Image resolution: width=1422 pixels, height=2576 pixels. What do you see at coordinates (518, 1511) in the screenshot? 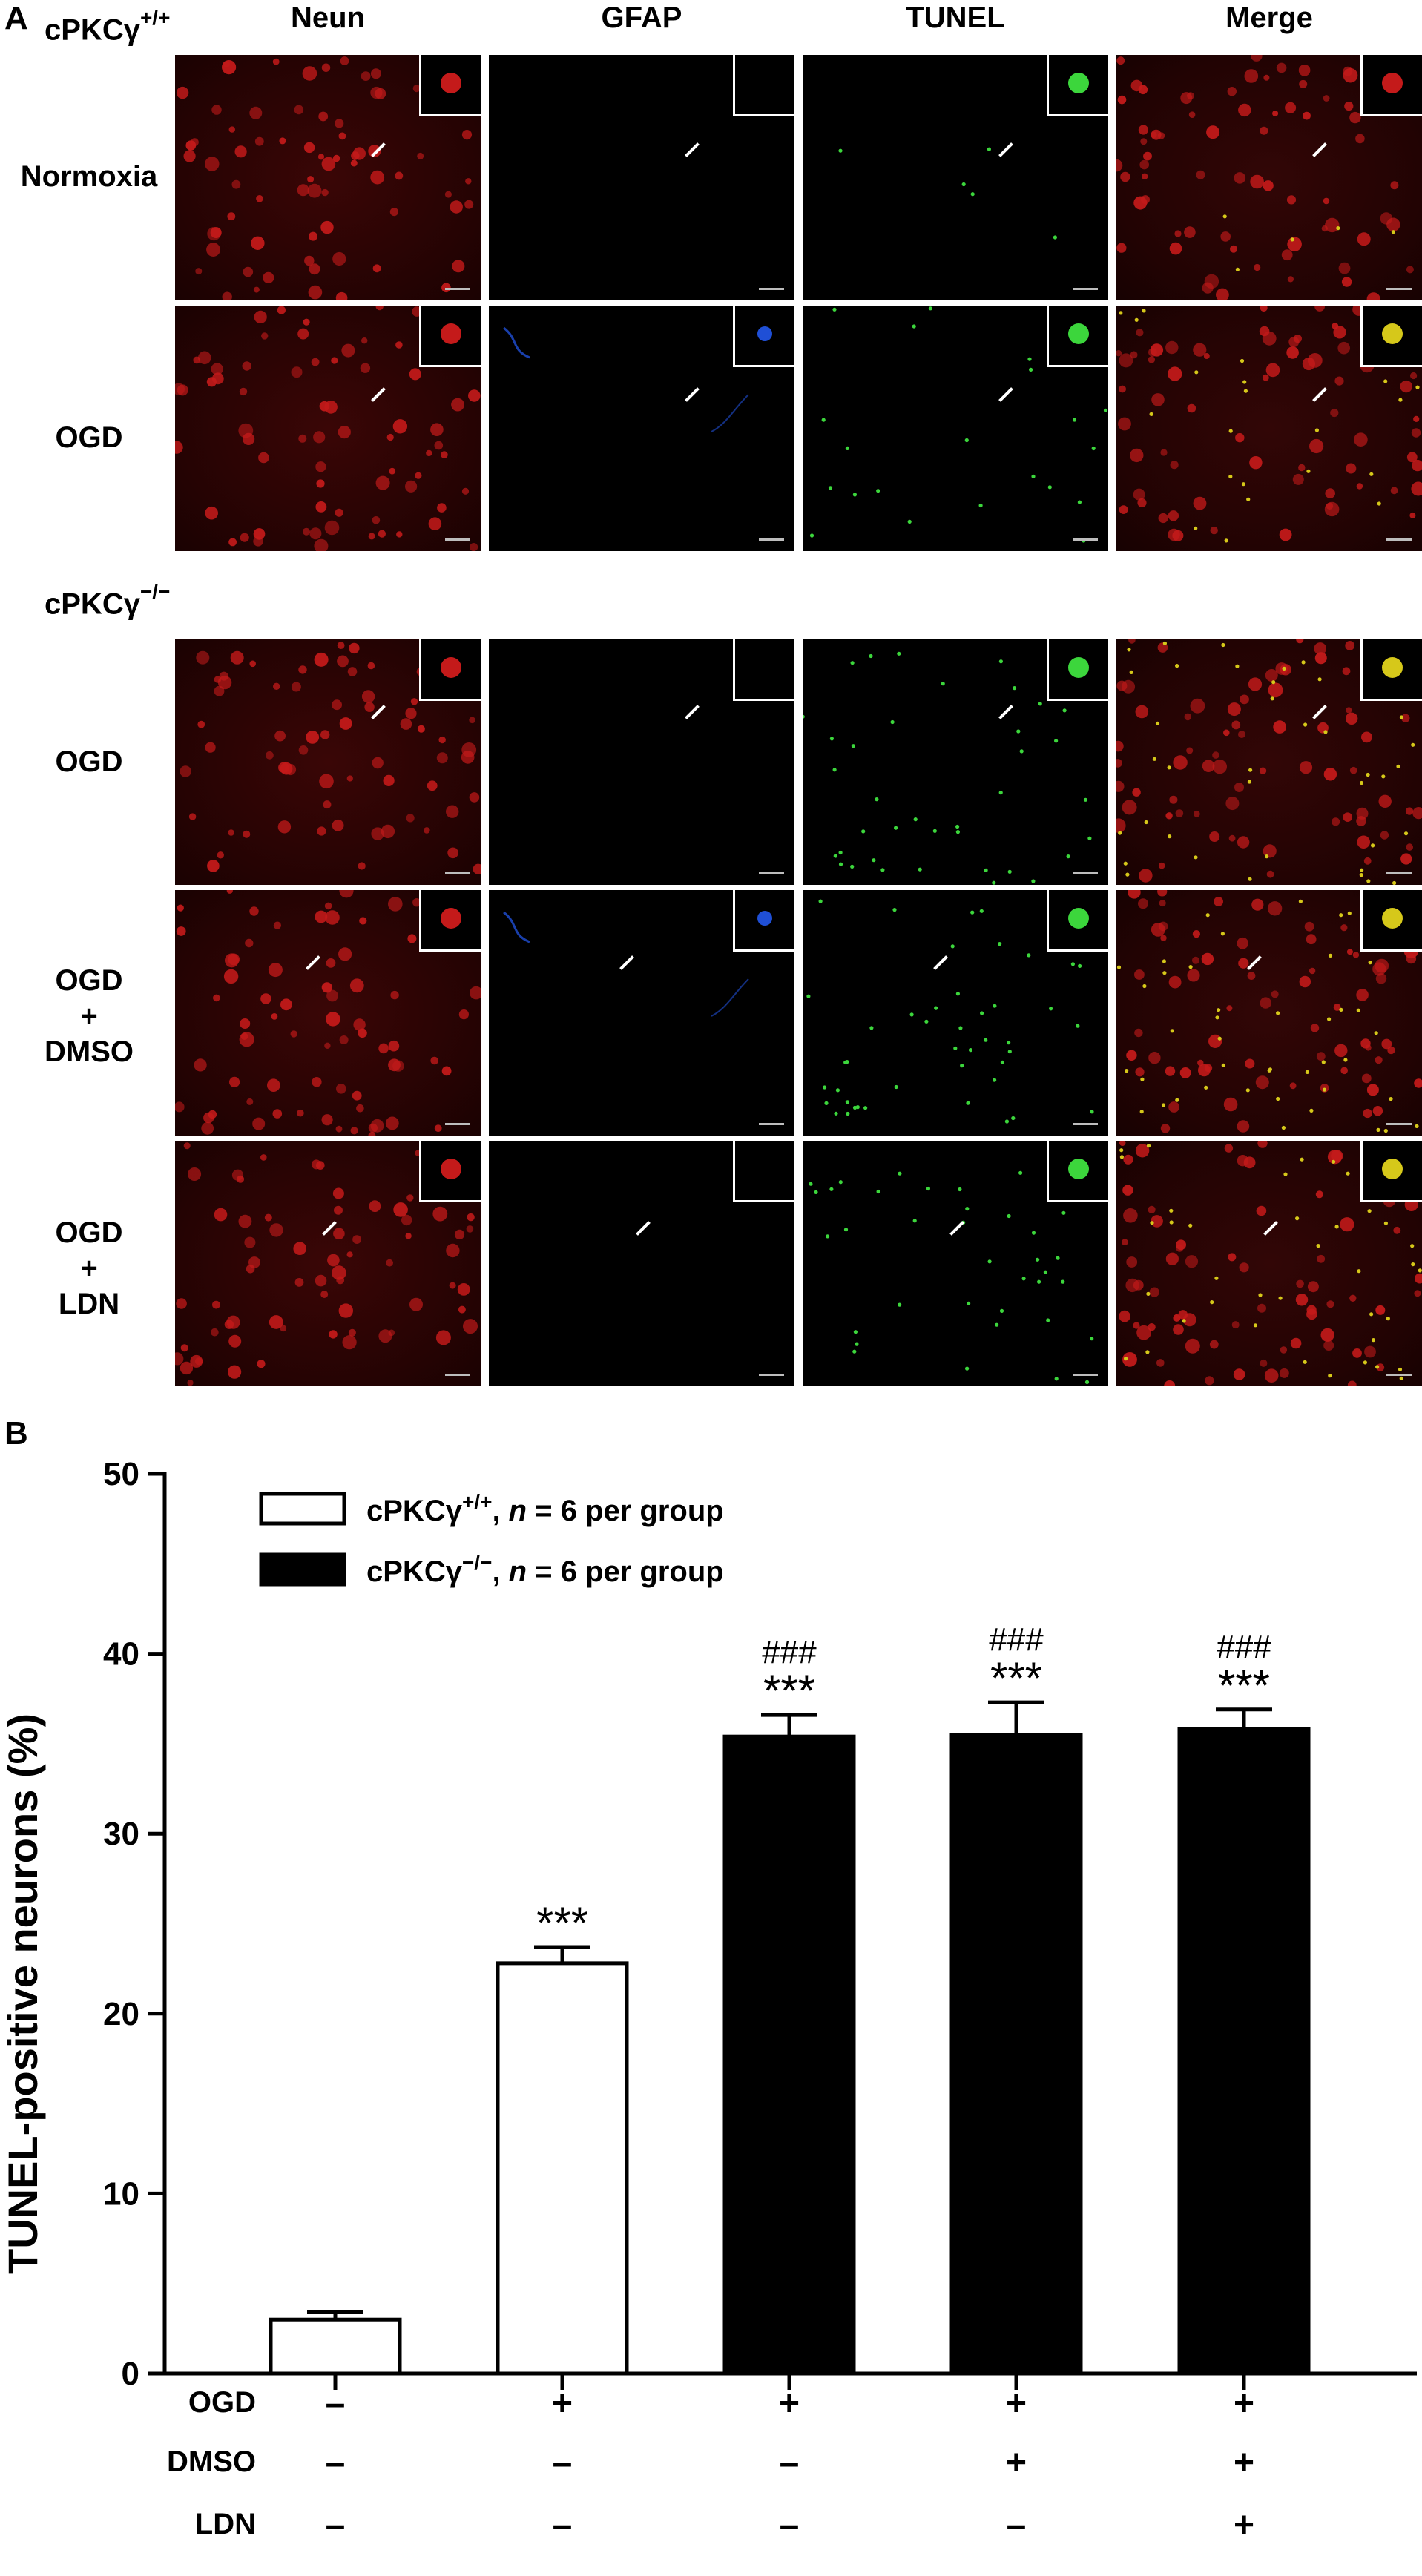
I see `legend-wt-n: n` at bounding box center [518, 1511].